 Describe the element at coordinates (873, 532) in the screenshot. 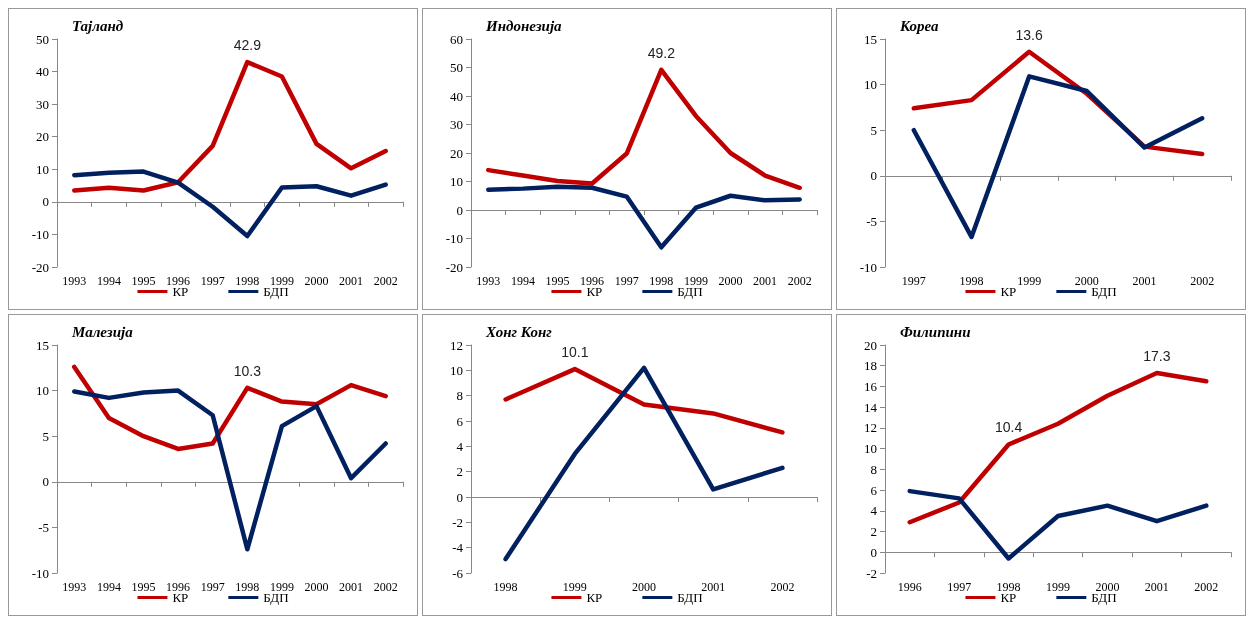

I see `y-tick-label: 2` at that location.